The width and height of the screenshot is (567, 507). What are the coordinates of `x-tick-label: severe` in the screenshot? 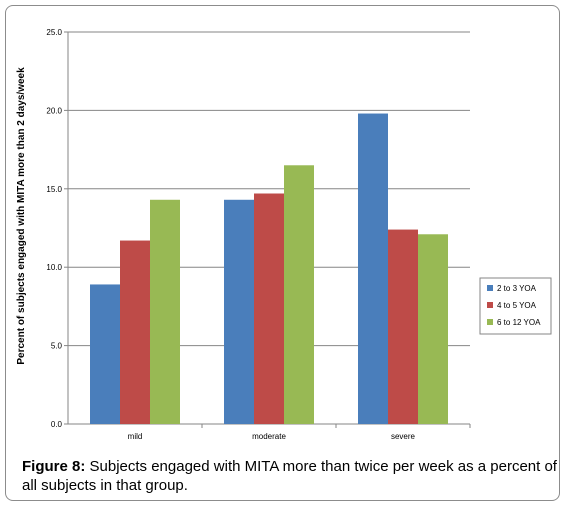 It's located at (403, 436).